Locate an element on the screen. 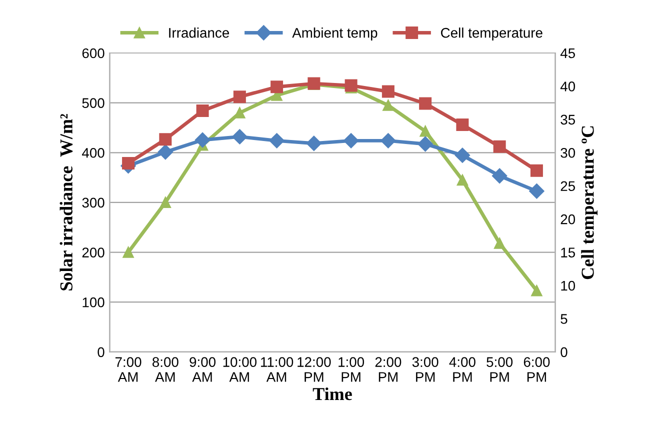 Image resolution: width=665 pixels, height=424 pixels. y-tick-label: 0 is located at coordinates (101, 352).